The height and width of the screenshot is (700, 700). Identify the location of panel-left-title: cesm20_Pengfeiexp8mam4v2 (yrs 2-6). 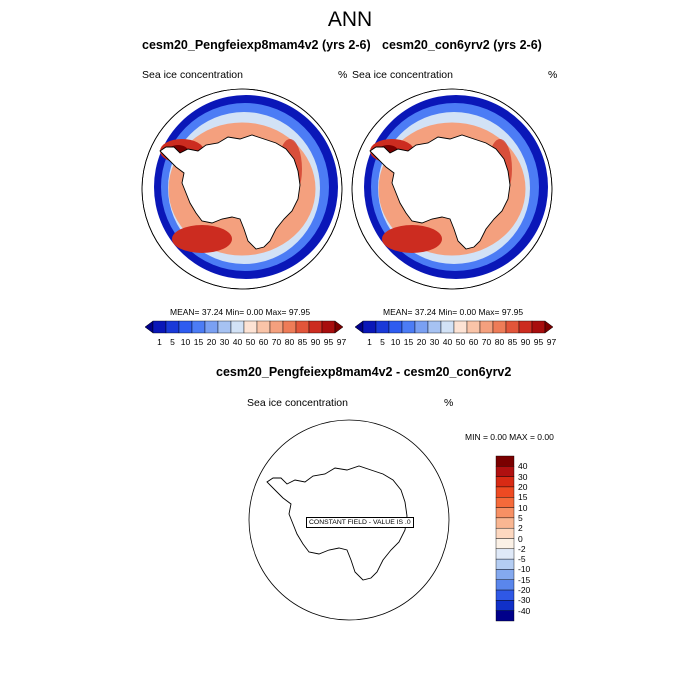
(256, 45).